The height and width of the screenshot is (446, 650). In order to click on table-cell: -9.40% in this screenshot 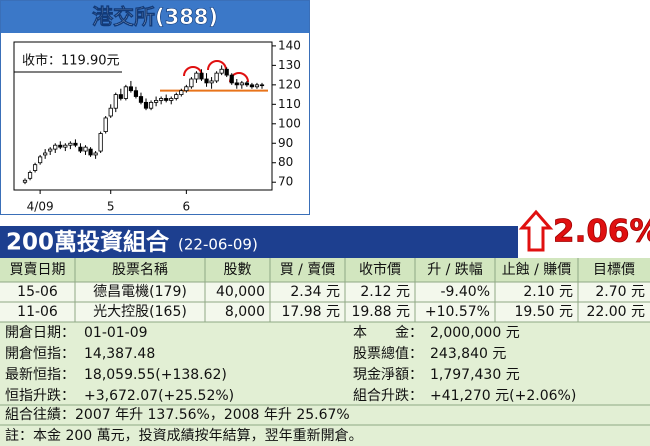, I will do `click(465, 292)`.